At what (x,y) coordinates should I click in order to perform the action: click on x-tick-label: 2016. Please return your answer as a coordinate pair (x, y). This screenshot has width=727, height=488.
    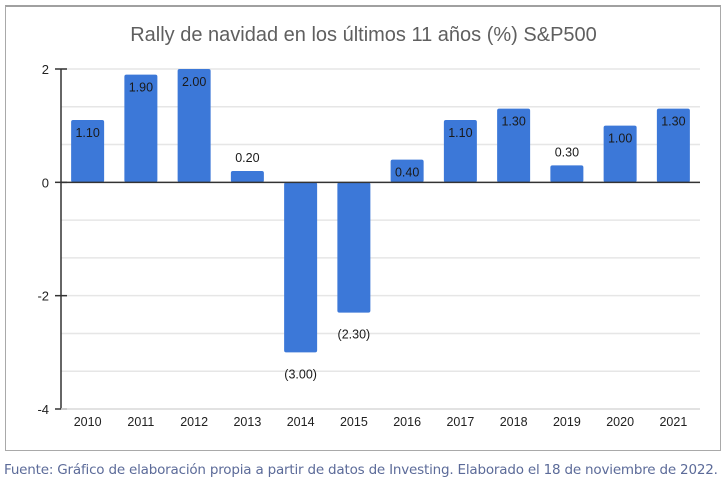
    Looking at the image, I should click on (407, 422).